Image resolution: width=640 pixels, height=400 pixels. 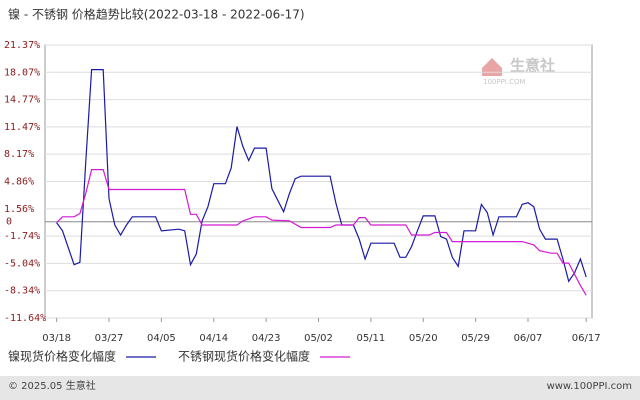 I want to click on y-tick-label: 8.17%, so click(x=19, y=154).